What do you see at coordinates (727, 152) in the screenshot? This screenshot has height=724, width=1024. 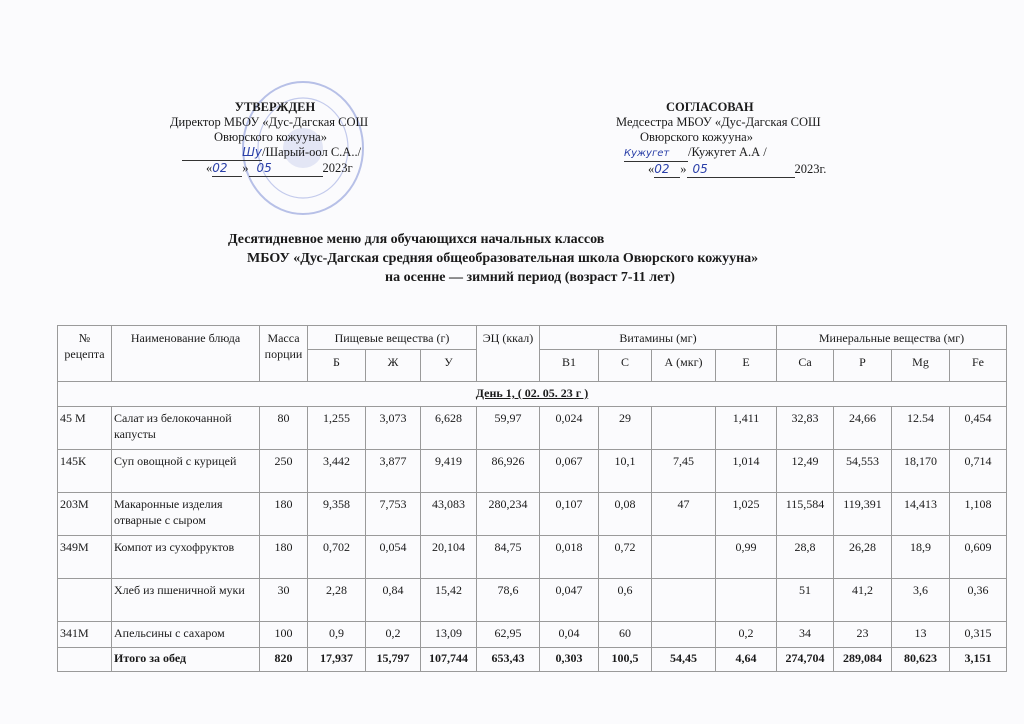 I see `nurse-name: /Кужугет А.А /` at bounding box center [727, 152].